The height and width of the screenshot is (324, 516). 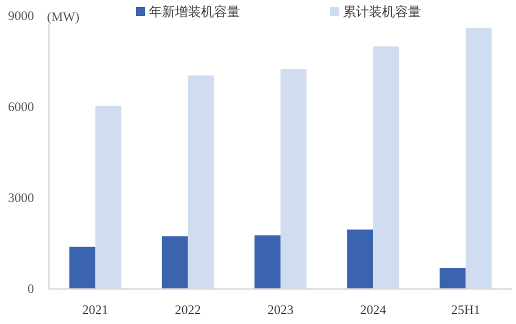 I want to click on x-tick-label: 2023, so click(x=281, y=309).